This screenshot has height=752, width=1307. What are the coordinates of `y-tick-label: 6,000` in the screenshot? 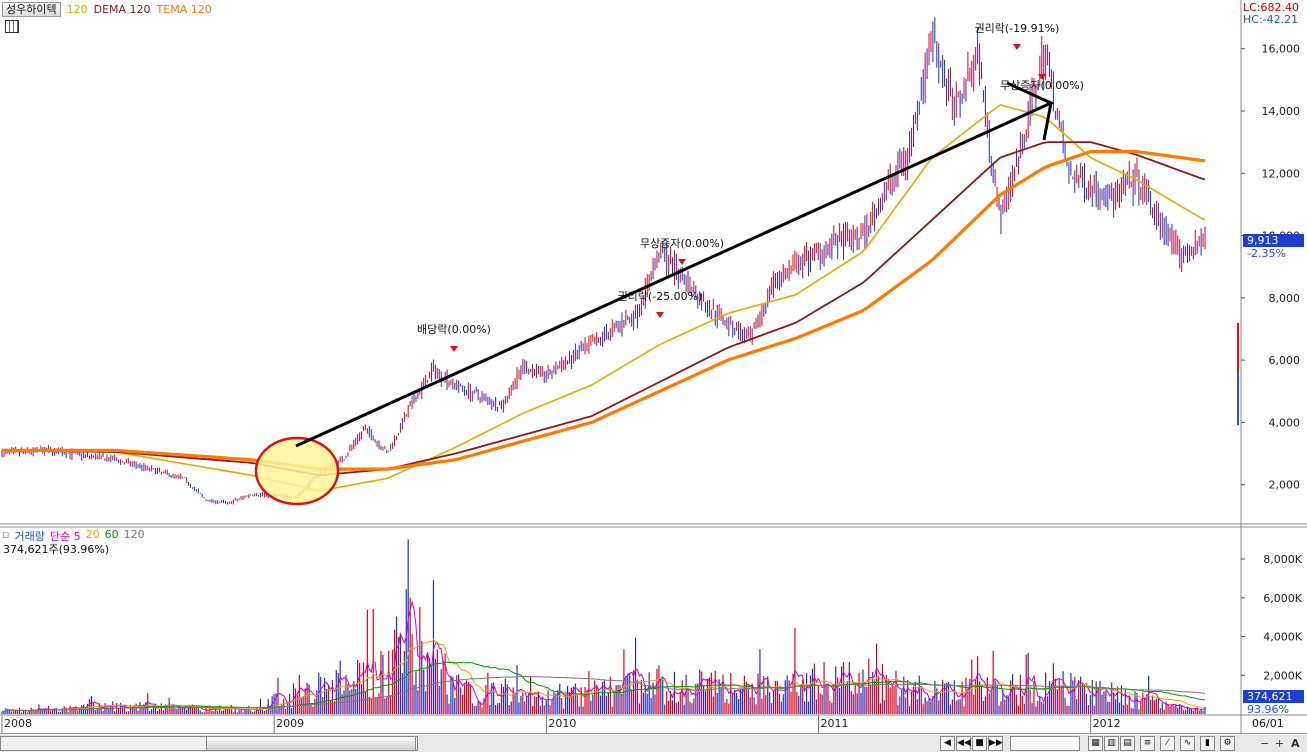 It's located at (1285, 360).